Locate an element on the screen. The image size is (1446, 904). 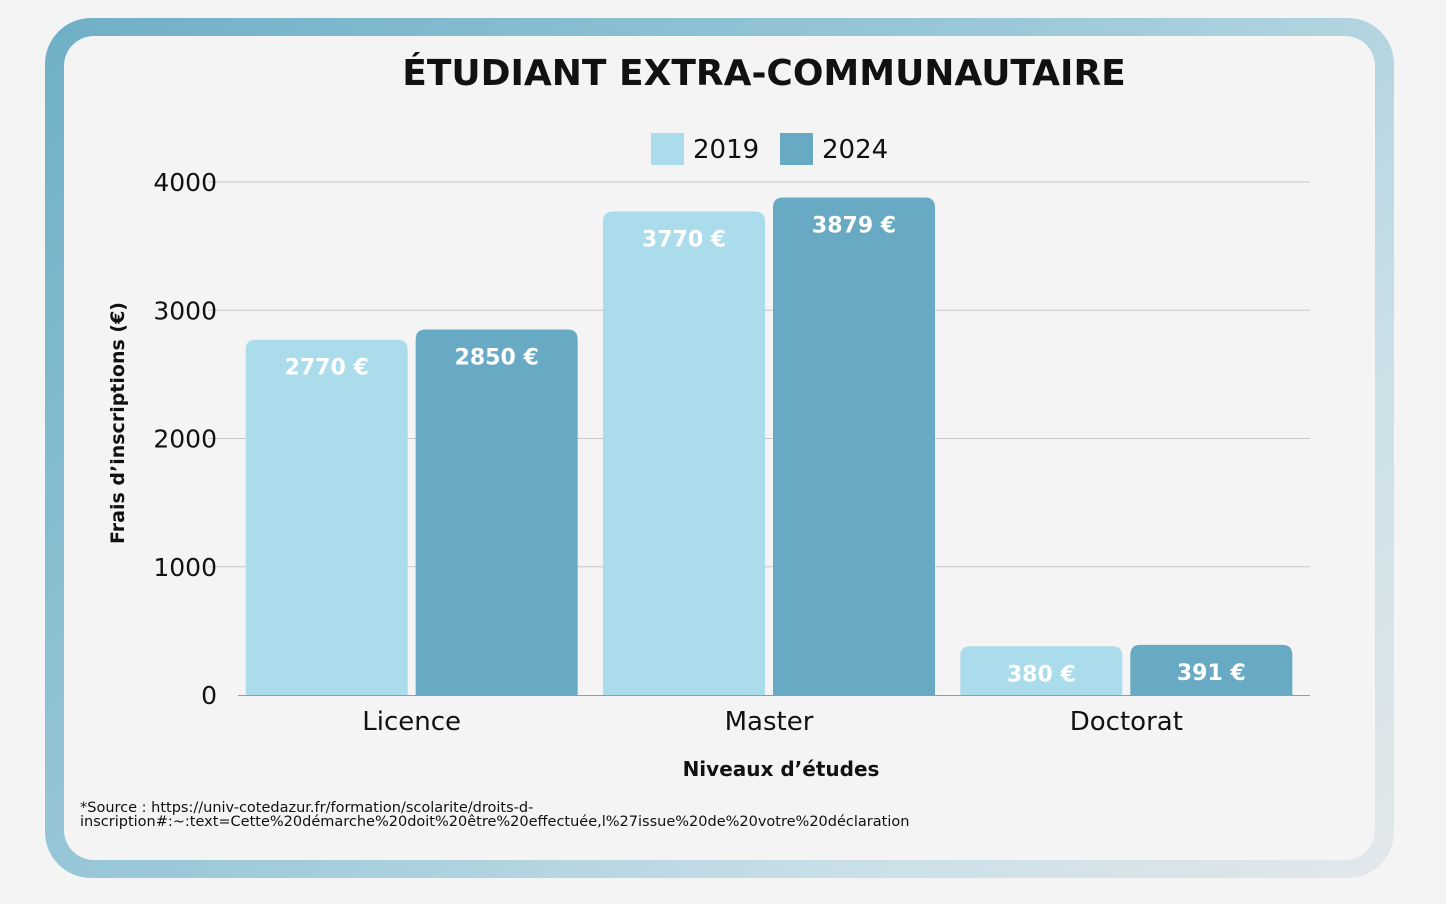
data-label-licence-2024: 2850 € is located at coordinates (497, 357).